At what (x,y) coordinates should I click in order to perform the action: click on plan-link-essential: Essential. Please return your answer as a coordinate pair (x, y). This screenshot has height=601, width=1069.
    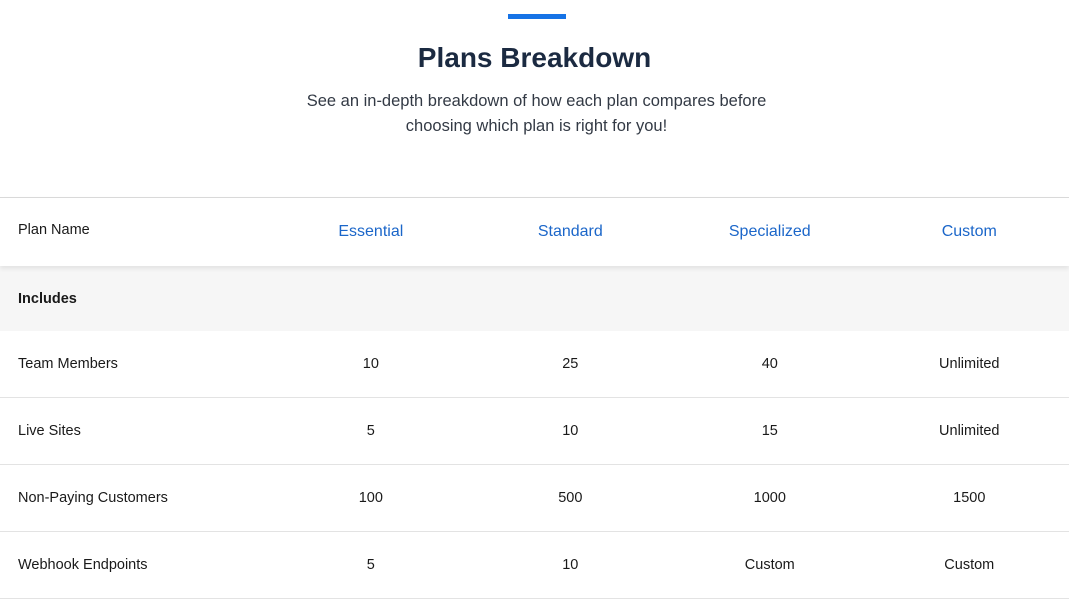
    Looking at the image, I should click on (371, 231).